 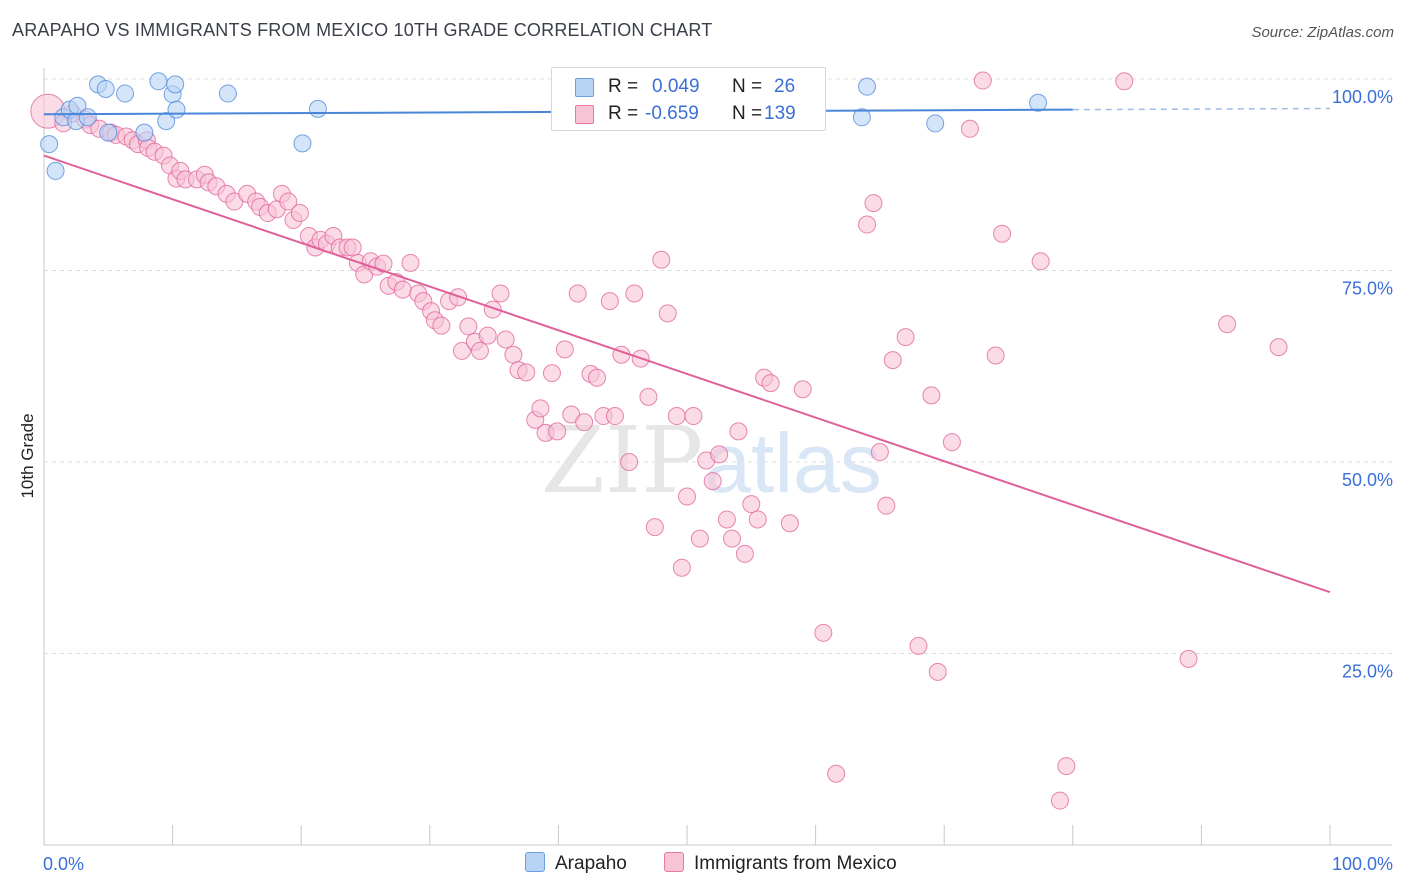 I want to click on y-tick-label: 100.0%, so click(x=1362, y=97).